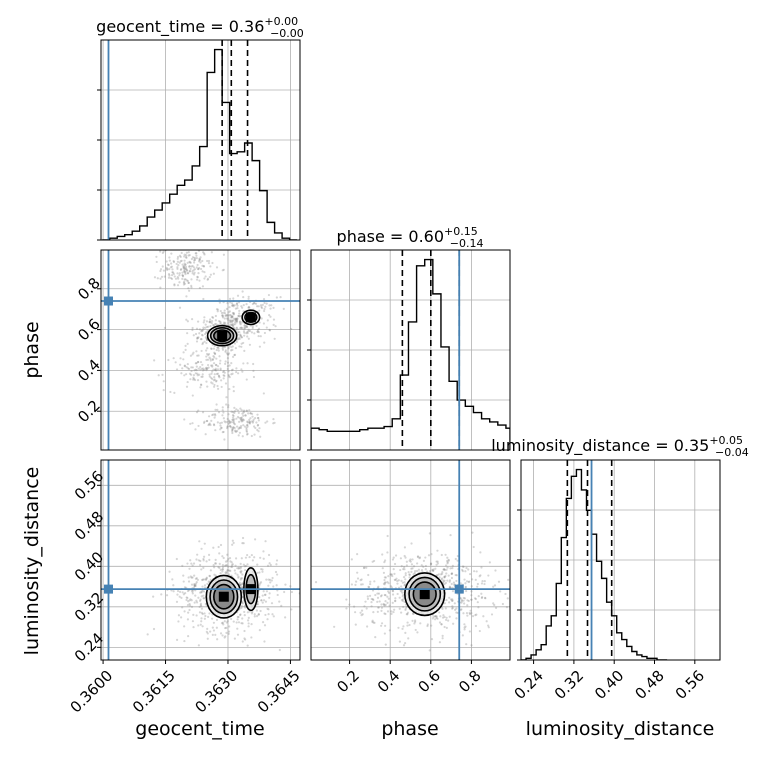 This screenshot has width=760, height=760. I want to click on ytick-label-phase-2: 0.6, so click(89, 330).